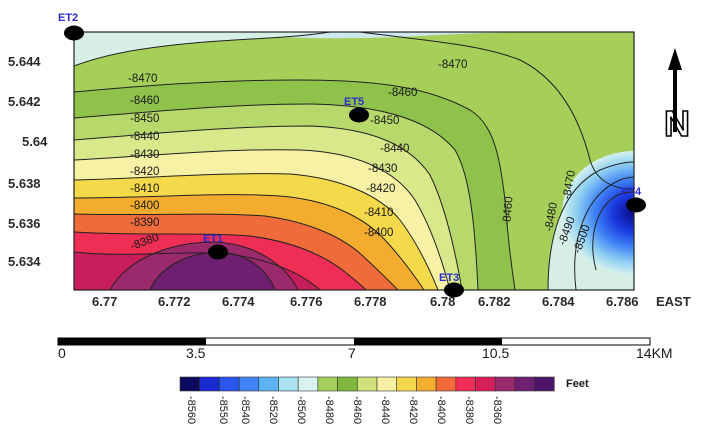 Image resolution: width=713 pixels, height=430 pixels. I want to click on well-et2: ET2, so click(71, 26).